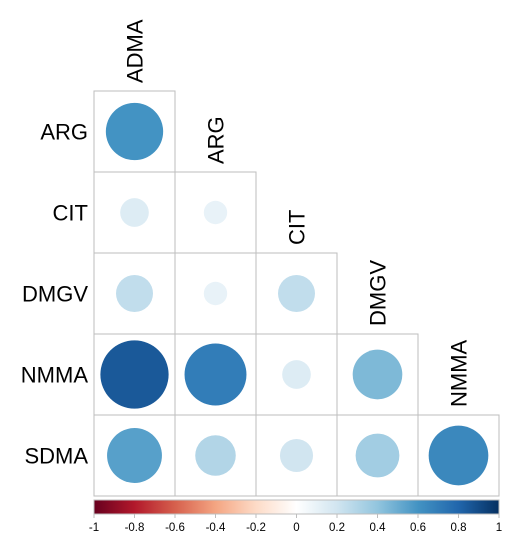 The width and height of the screenshot is (515, 550). I want to click on correlation-circle-sdma-arg, so click(215, 455).